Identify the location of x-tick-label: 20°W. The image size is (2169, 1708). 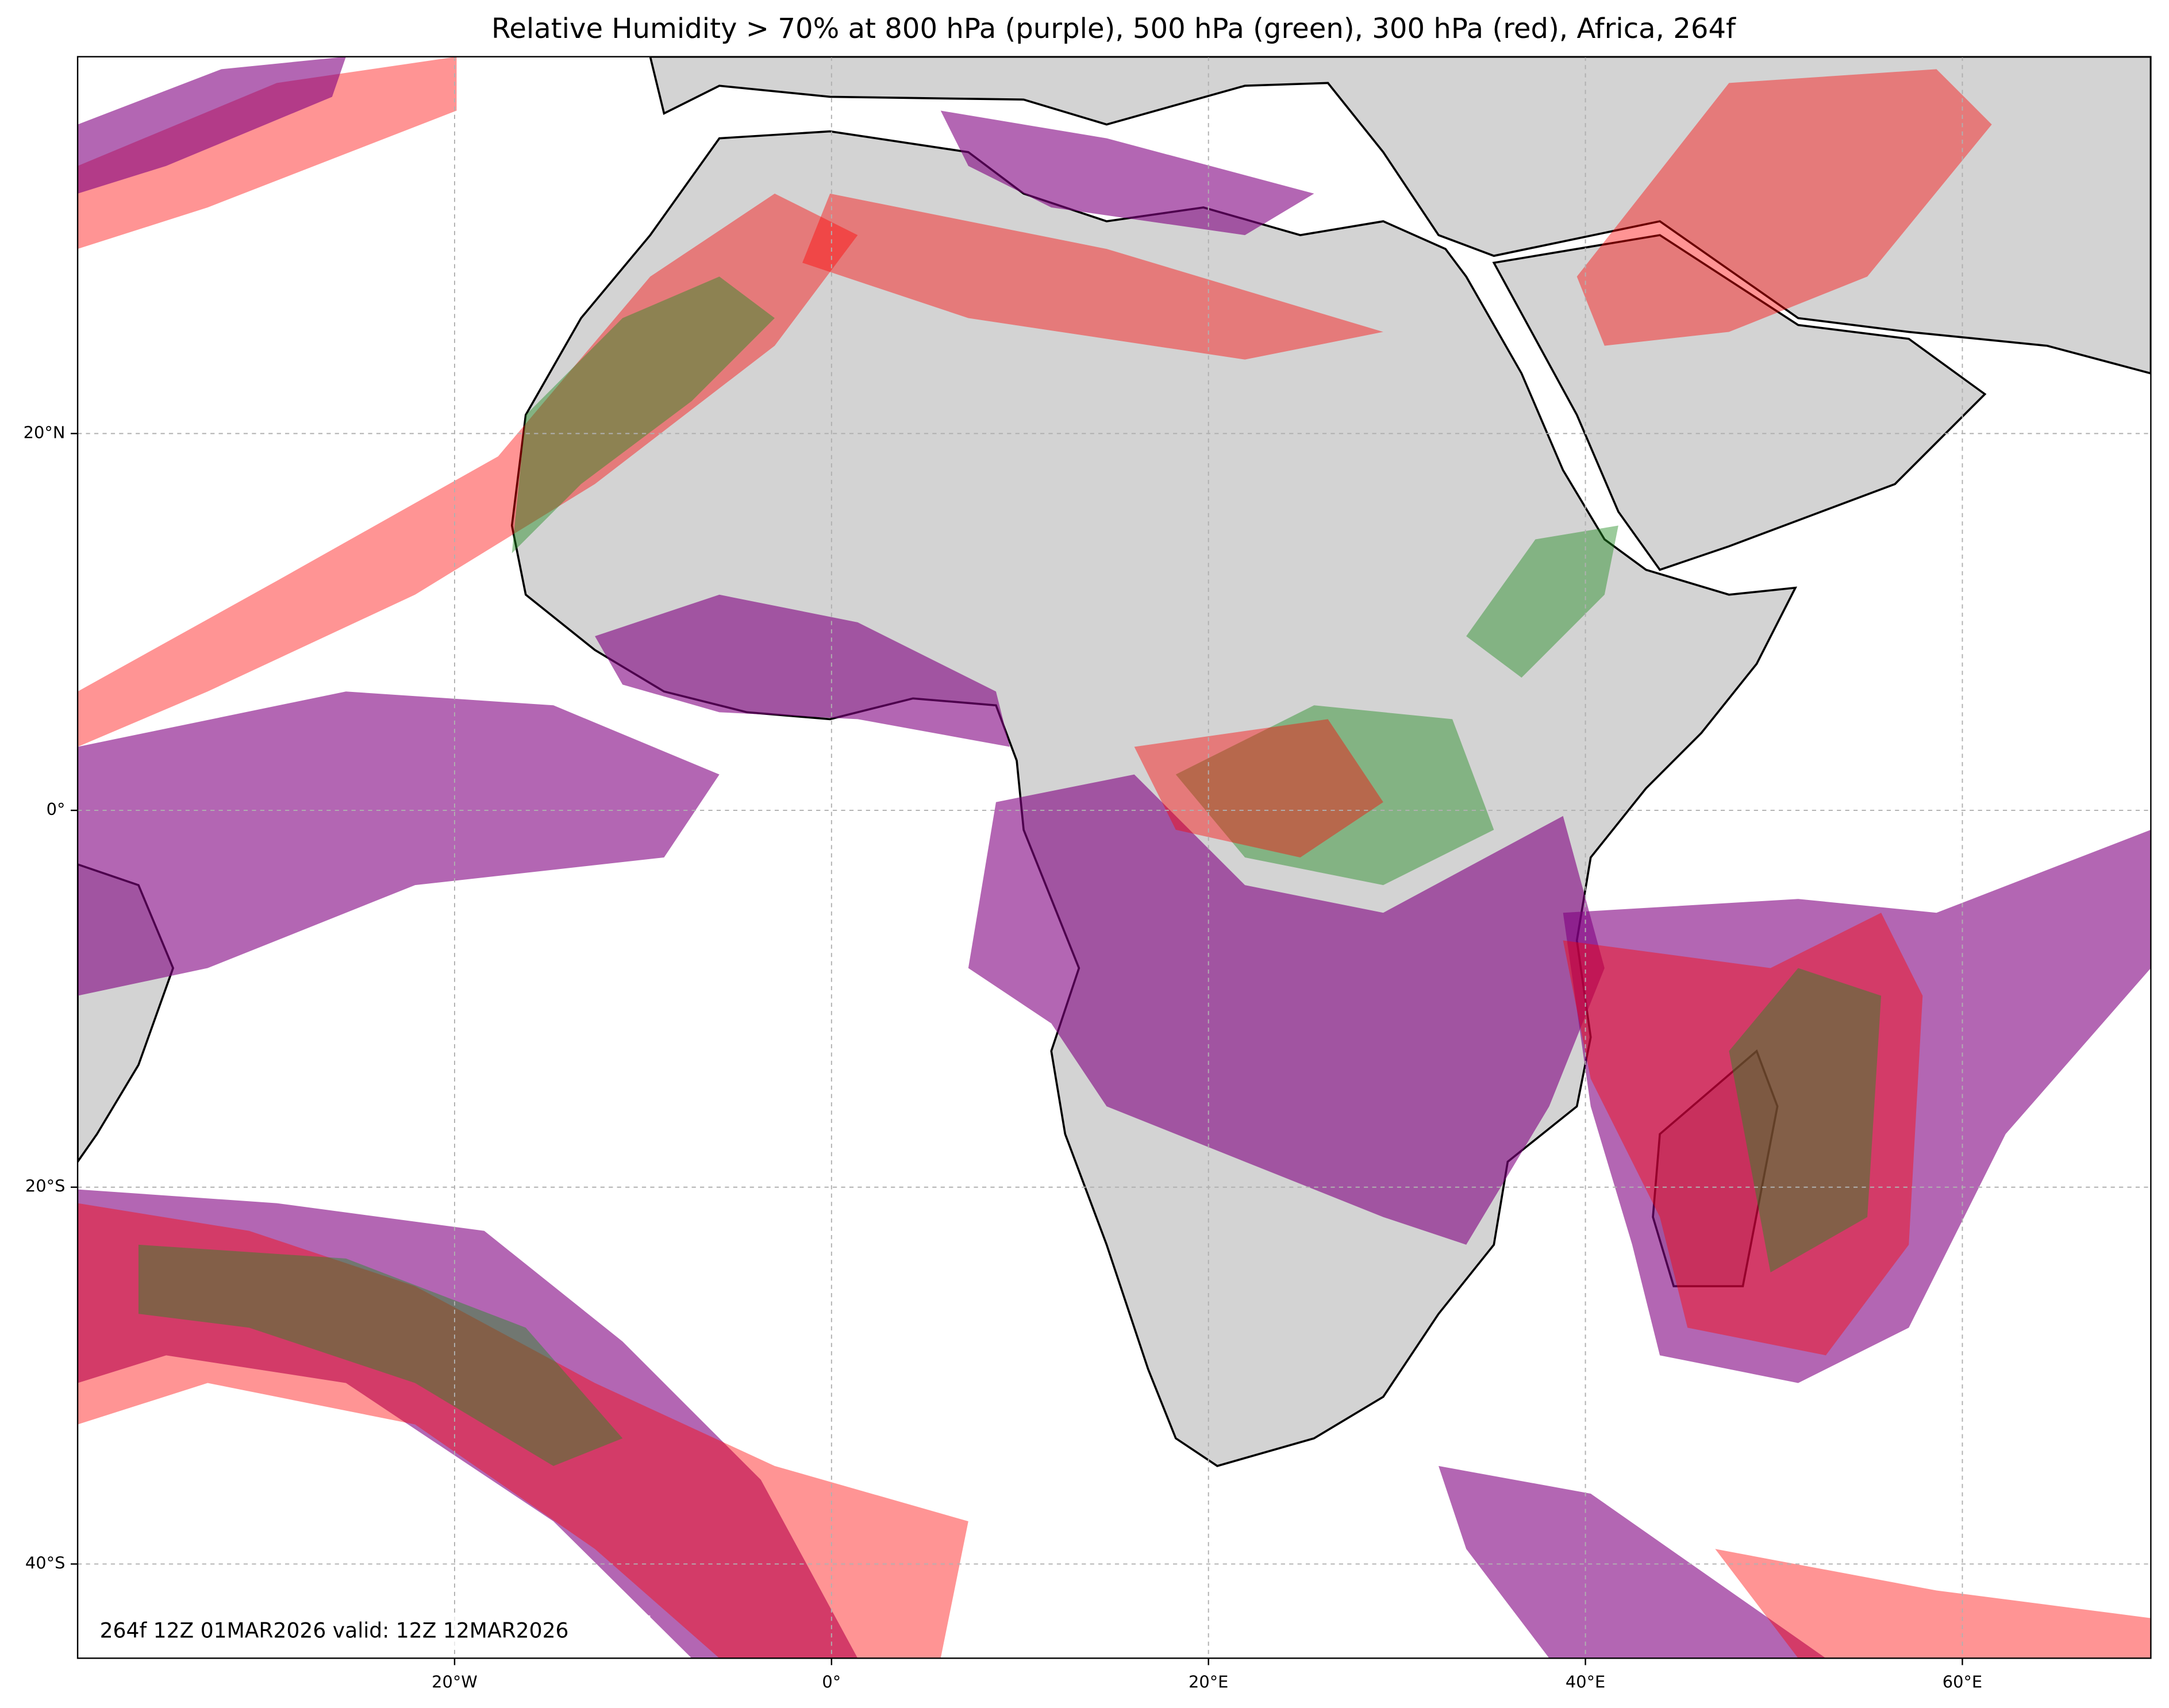
(455, 1682).